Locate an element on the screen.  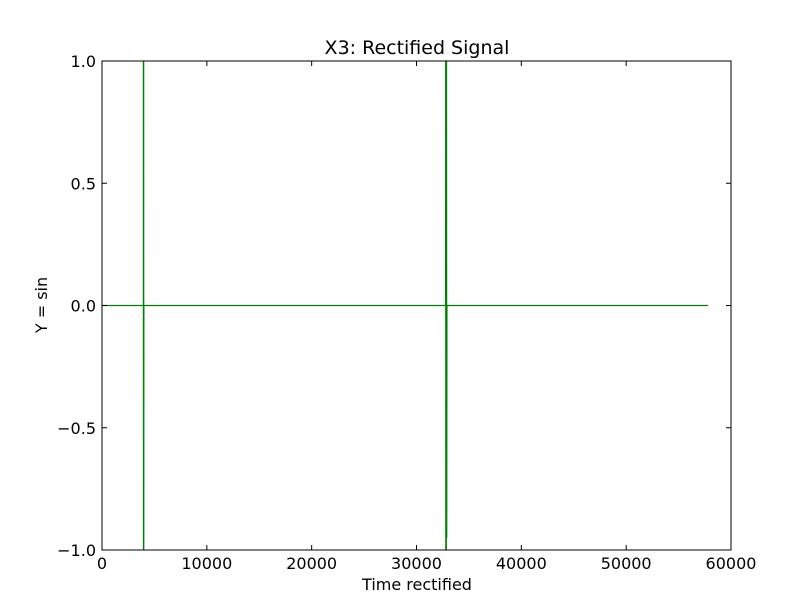
y-tick-label: 1.0 is located at coordinates (83, 61).